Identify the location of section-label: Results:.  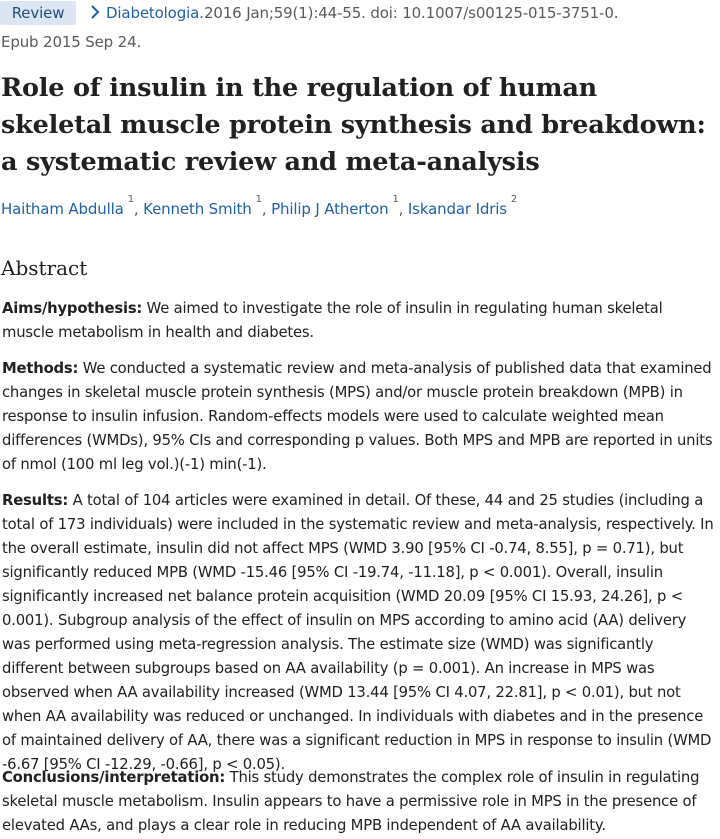
(35, 500).